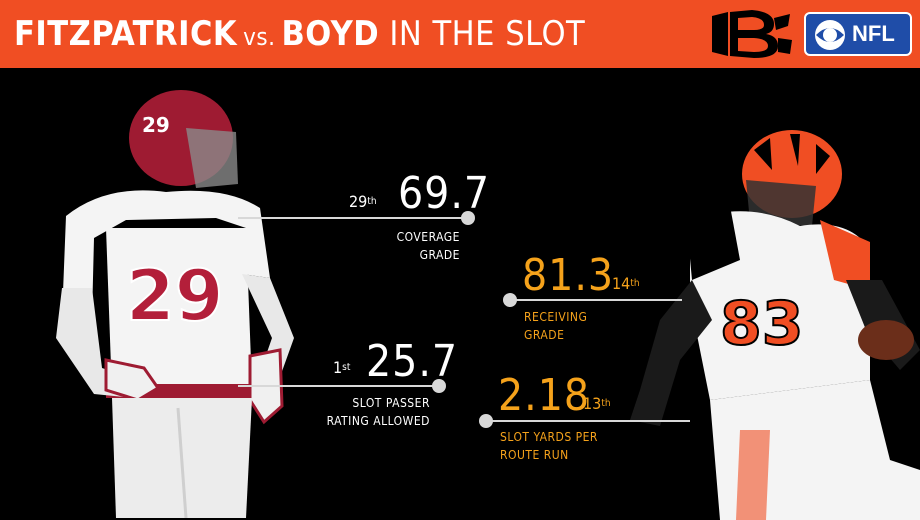 The height and width of the screenshot is (520, 920). What do you see at coordinates (259, 37) in the screenshot?
I see `title-vs: vs.` at bounding box center [259, 37].